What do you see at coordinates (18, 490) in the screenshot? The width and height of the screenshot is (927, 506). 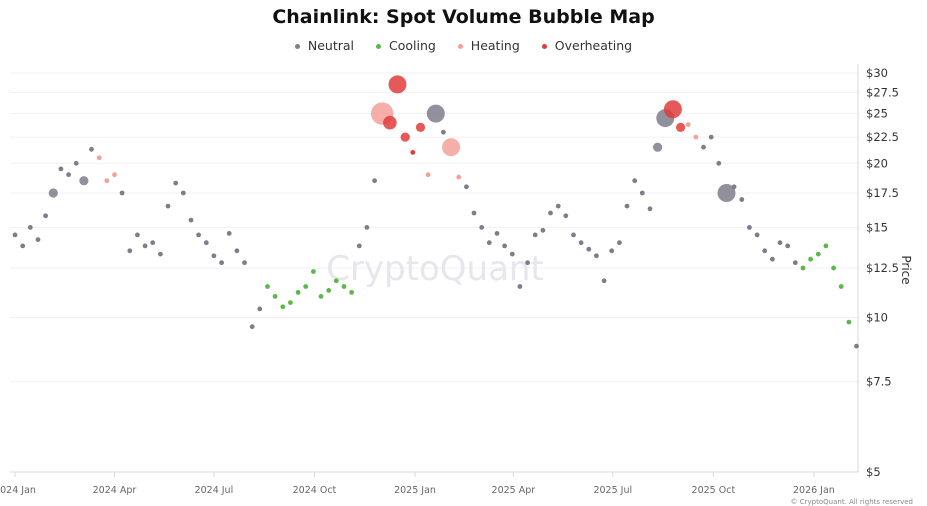 I see `x-tick-label: 2024 Jan` at bounding box center [18, 490].